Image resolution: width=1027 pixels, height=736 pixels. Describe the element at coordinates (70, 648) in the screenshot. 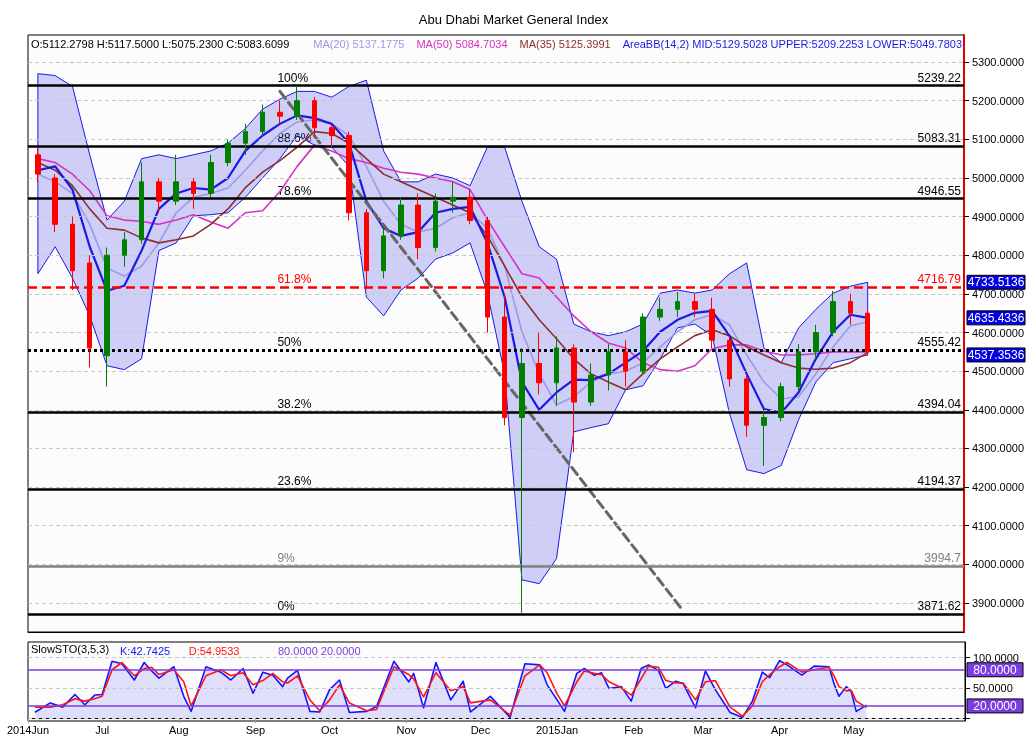

I see `chart-title: SlowSTO(3,5,3)` at that location.